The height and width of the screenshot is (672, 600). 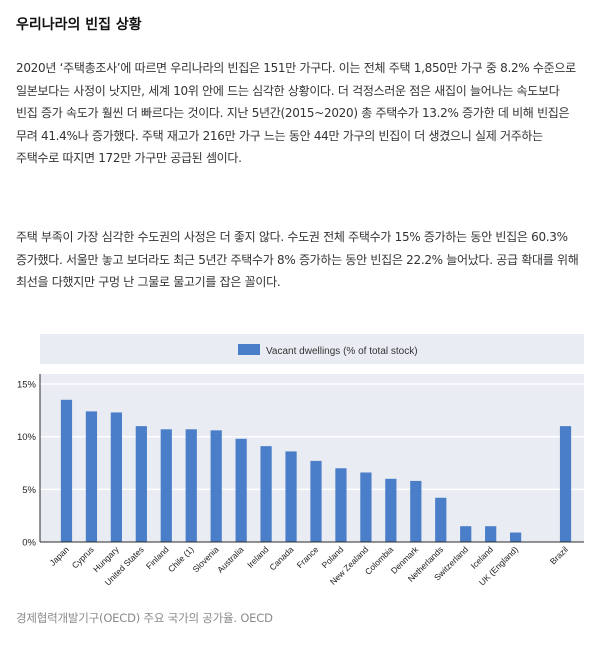 I want to click on x-tick-label: France, so click(x=308, y=557).